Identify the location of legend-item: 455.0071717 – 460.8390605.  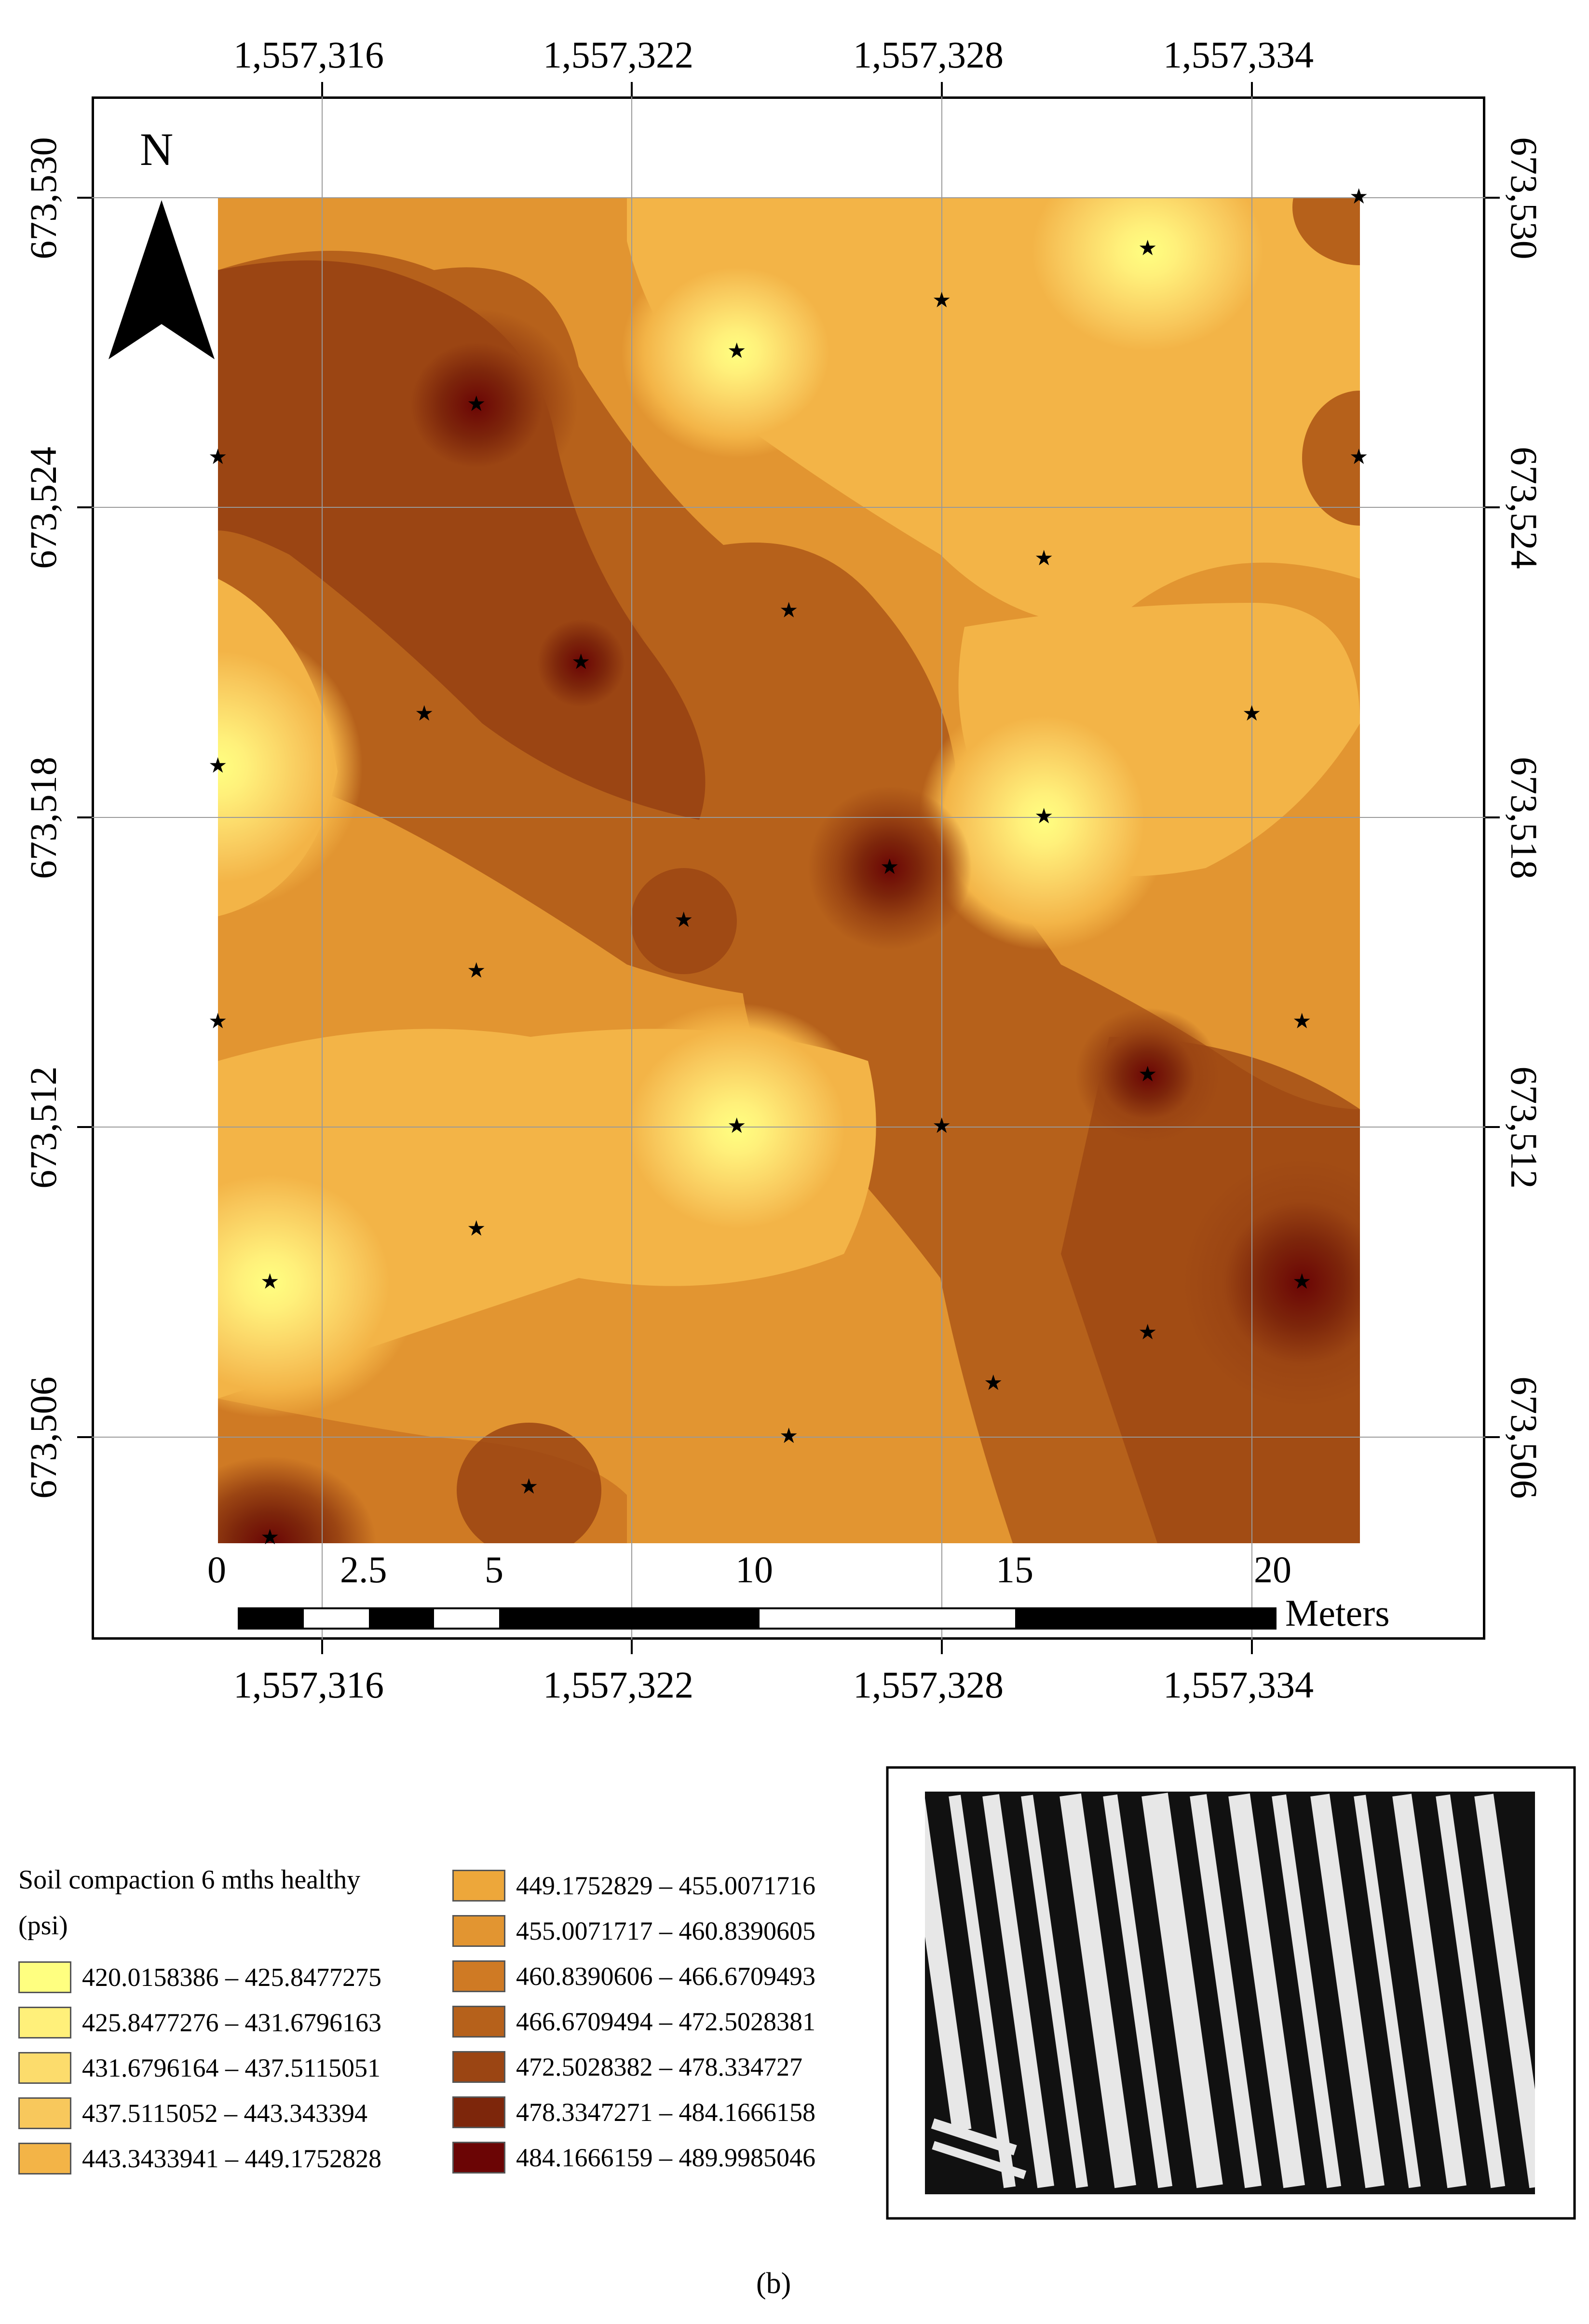
(633, 1931).